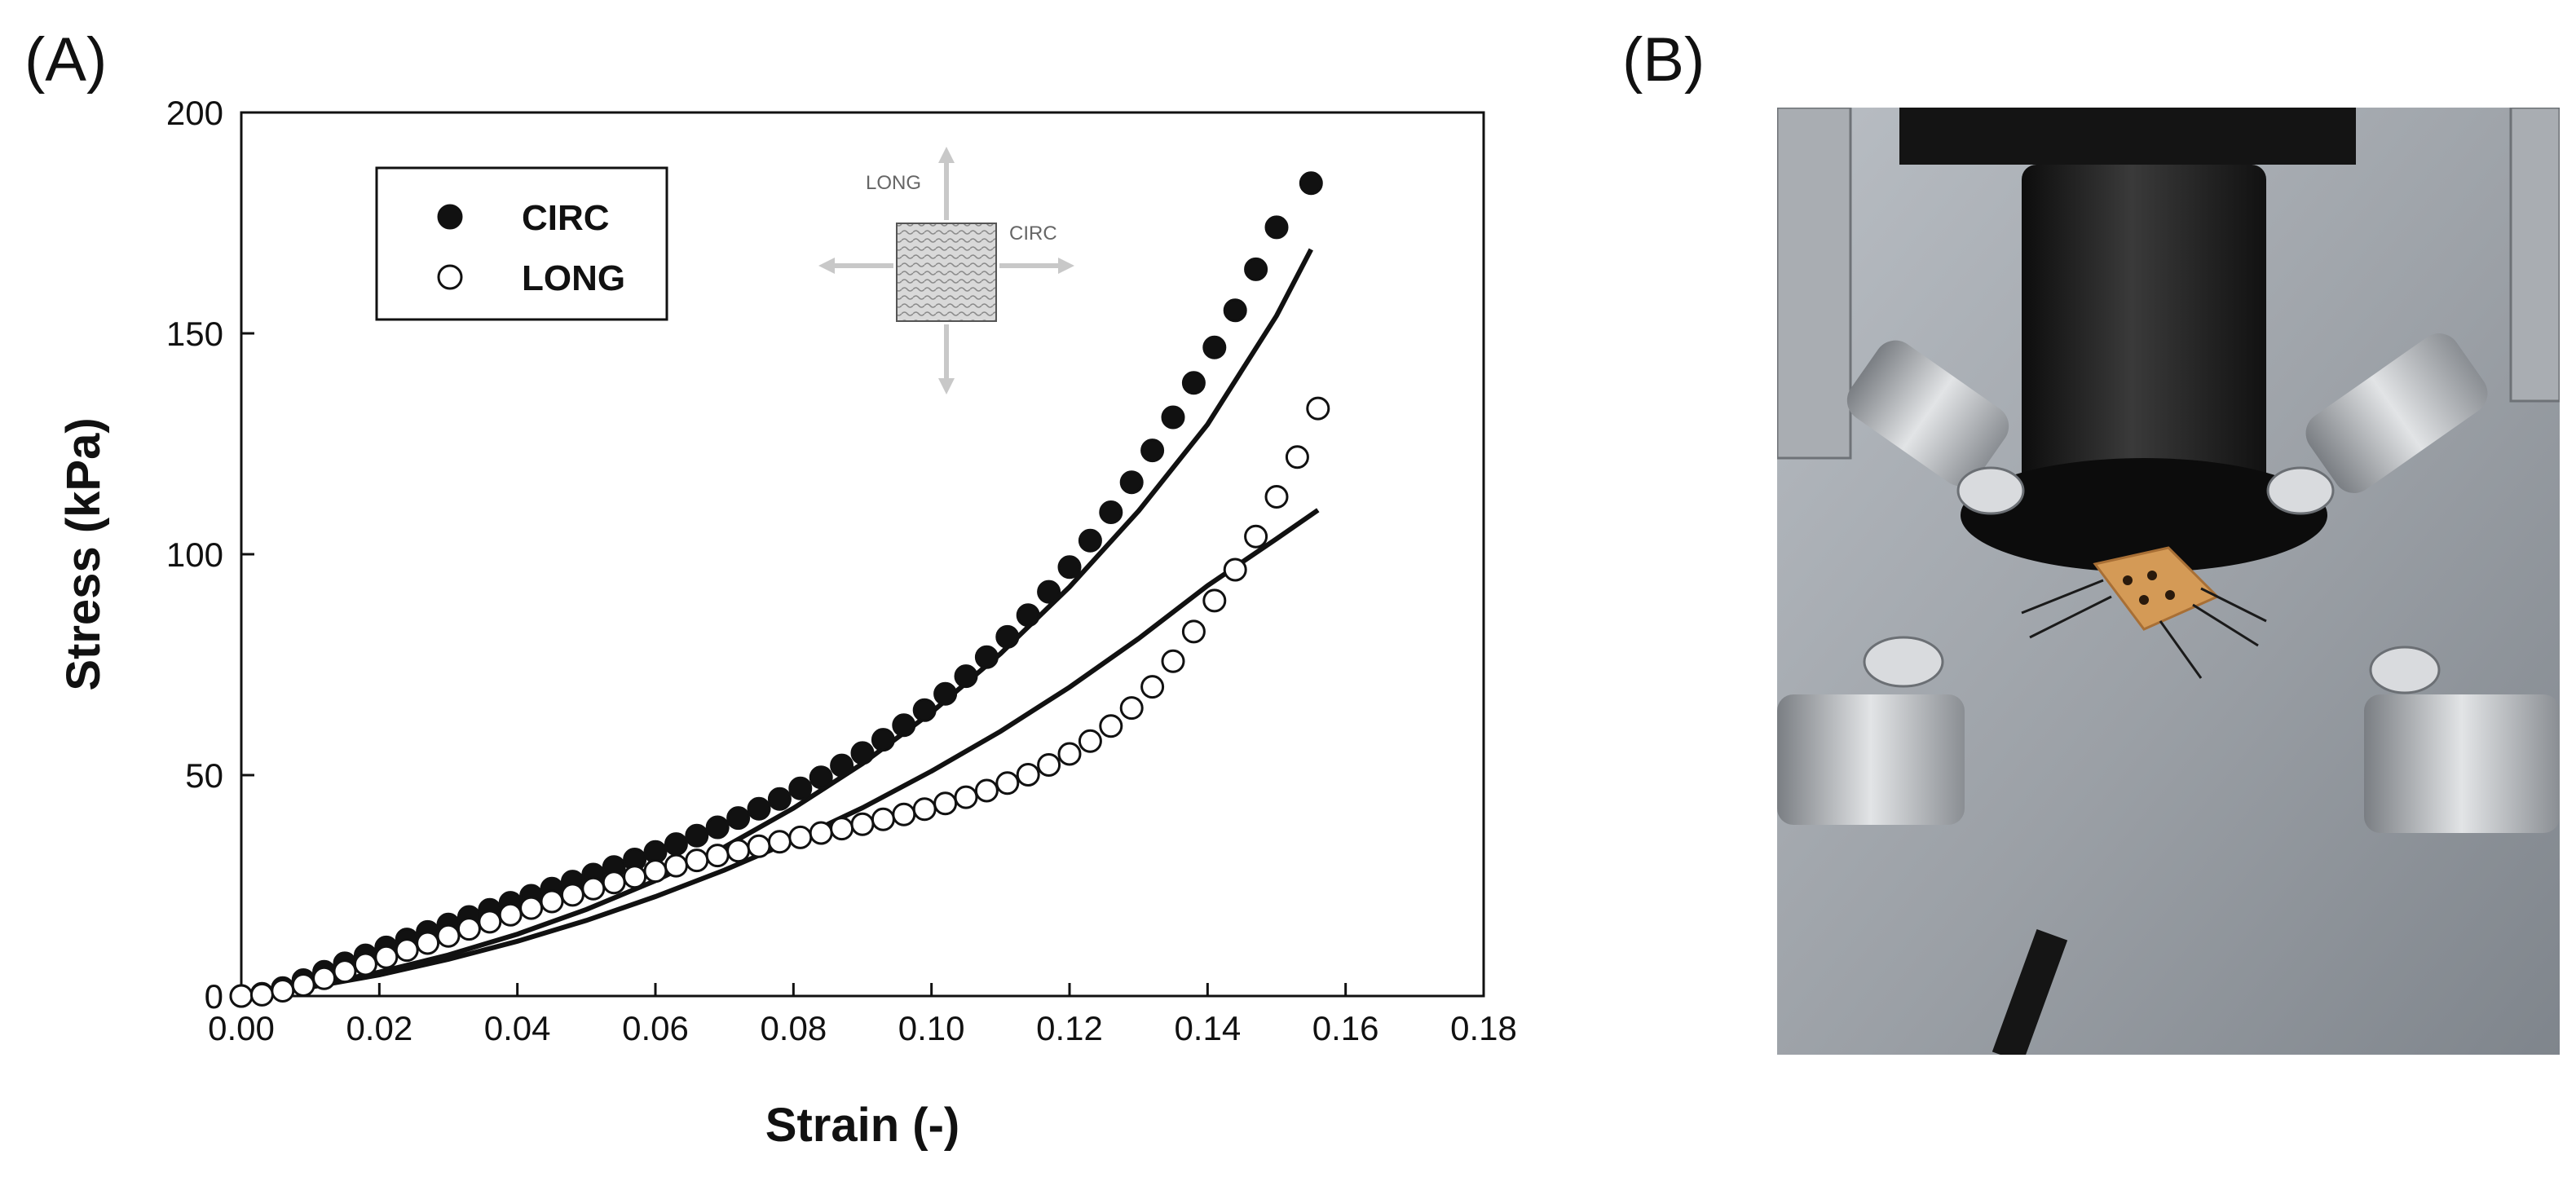 The width and height of the screenshot is (2576, 1190). I want to click on clamp-lower-right, so click(2462, 740).